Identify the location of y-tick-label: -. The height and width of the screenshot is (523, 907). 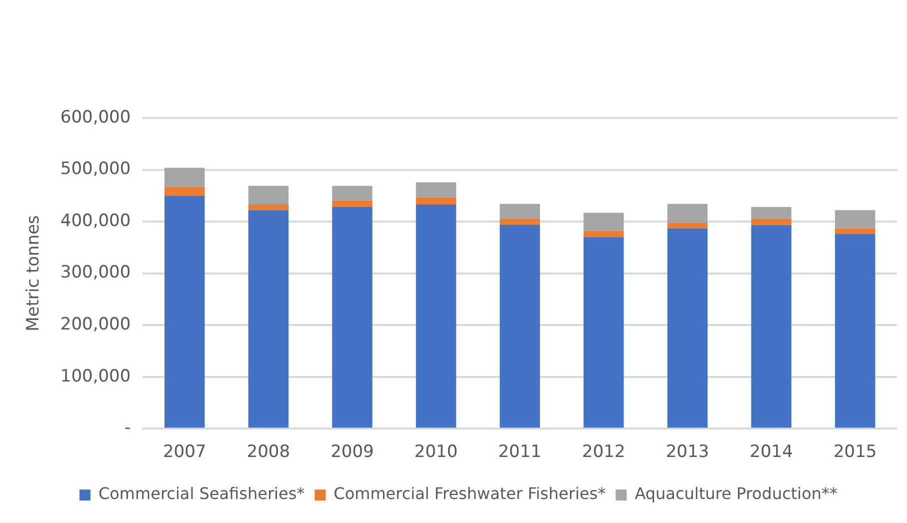
(127, 428).